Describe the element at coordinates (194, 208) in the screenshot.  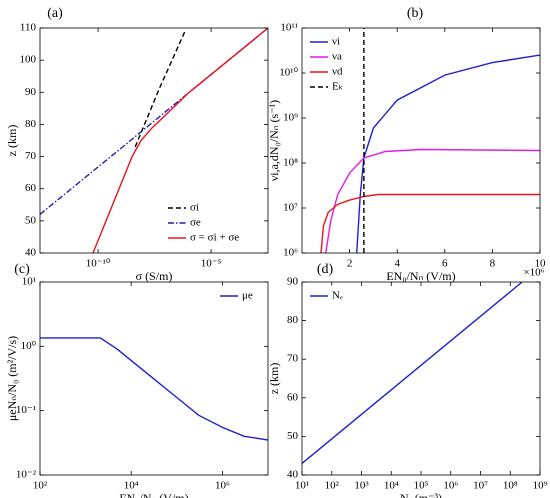
I see `legend-label: σi` at that location.